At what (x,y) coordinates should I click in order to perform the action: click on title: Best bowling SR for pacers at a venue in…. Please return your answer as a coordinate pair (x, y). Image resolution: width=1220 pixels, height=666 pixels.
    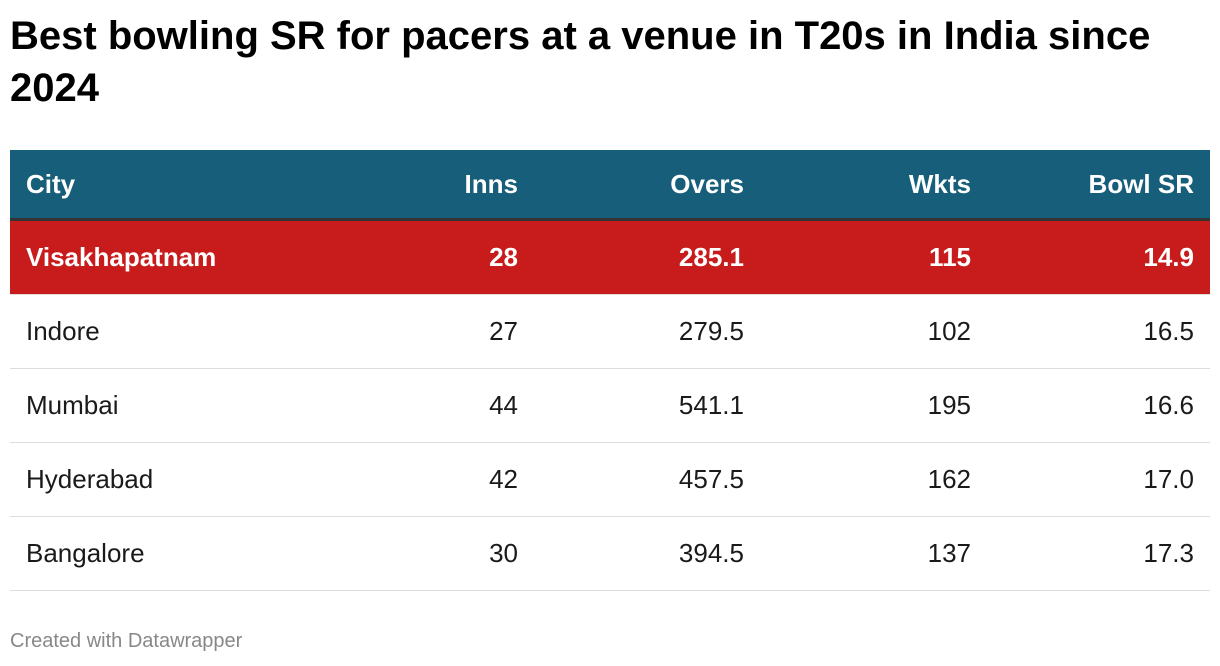
    Looking at the image, I should click on (580, 62).